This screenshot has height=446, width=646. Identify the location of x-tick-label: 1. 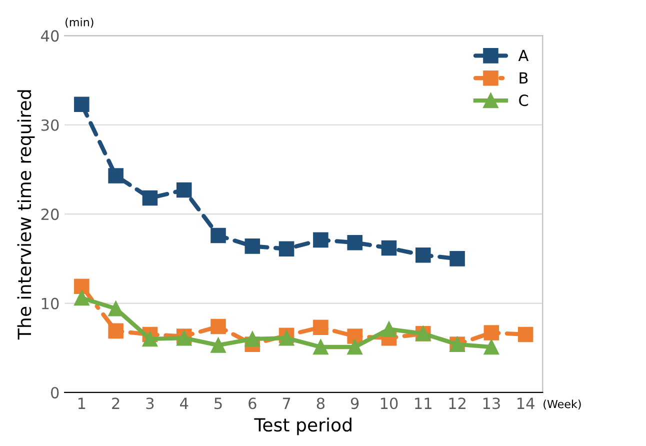
(82, 403).